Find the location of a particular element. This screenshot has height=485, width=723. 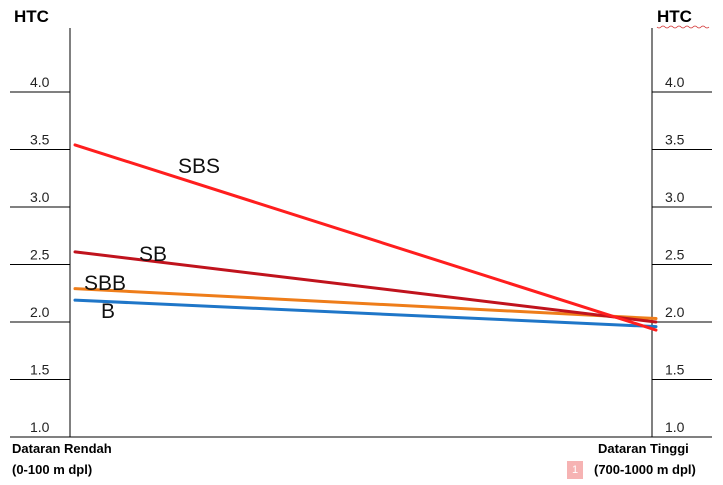

series-label-sb: SB is located at coordinates (153, 254).